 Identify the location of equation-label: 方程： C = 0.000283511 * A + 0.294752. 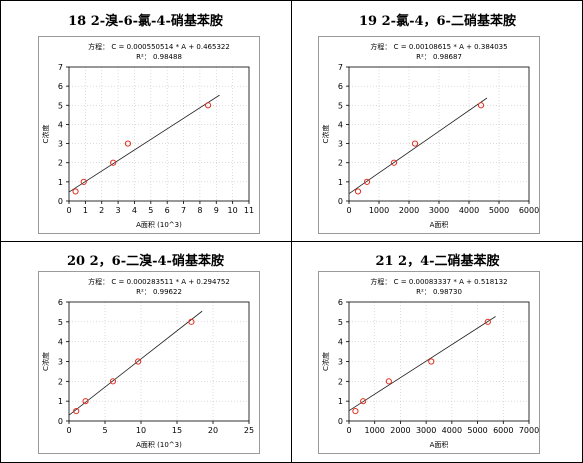
(159, 281).